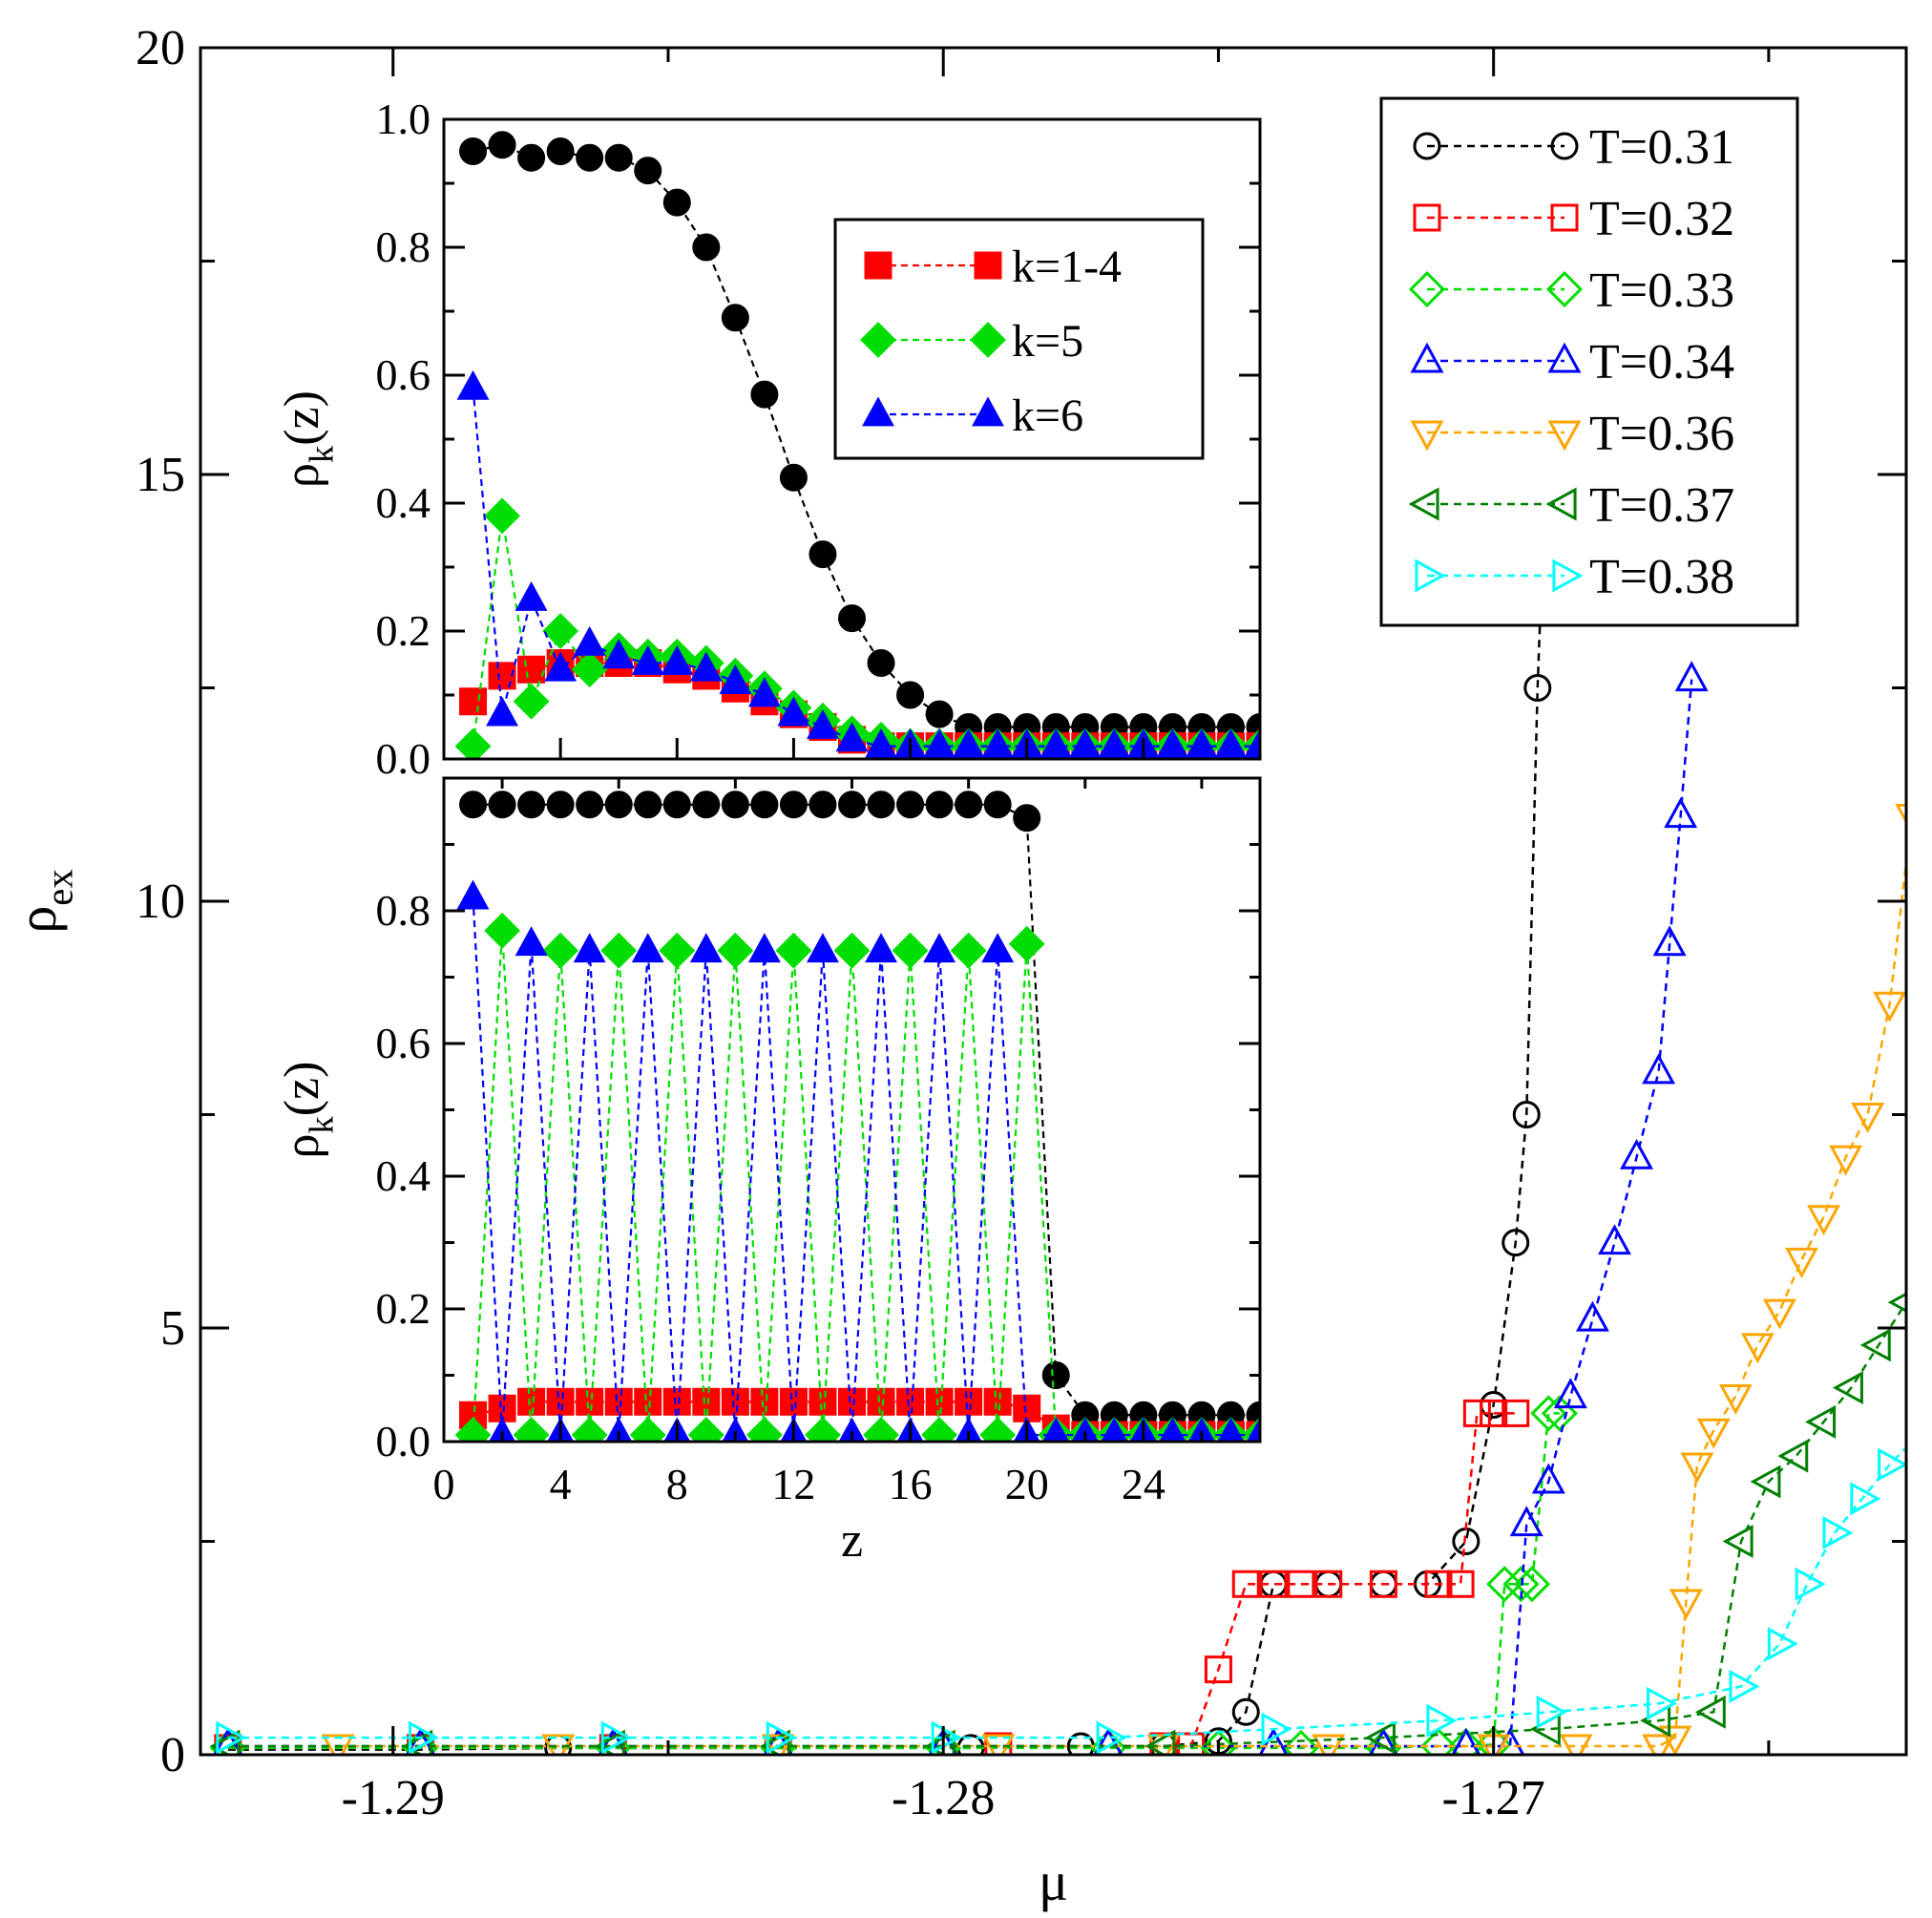 This screenshot has width=1932, height=1918. Describe the element at coordinates (403, 247) in the screenshot. I see `inset-top-ytick-label-4: 0.8` at that location.